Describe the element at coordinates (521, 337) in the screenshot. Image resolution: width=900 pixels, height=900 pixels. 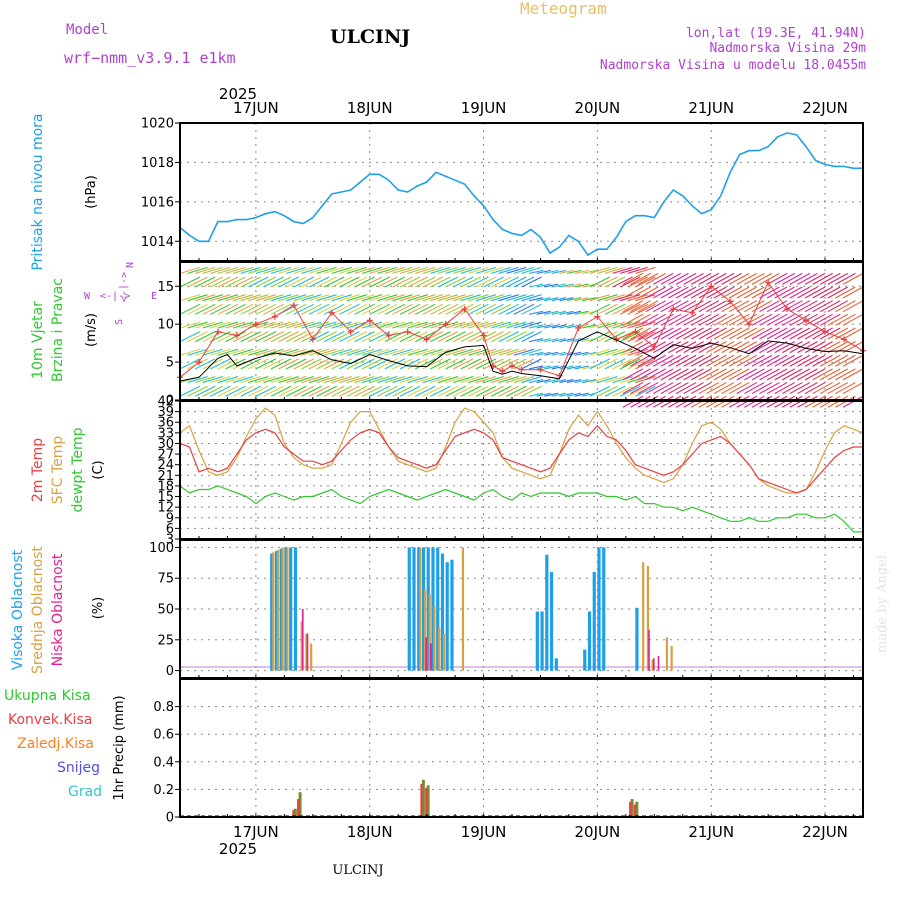
I see `wind-direction-arrows` at that location.